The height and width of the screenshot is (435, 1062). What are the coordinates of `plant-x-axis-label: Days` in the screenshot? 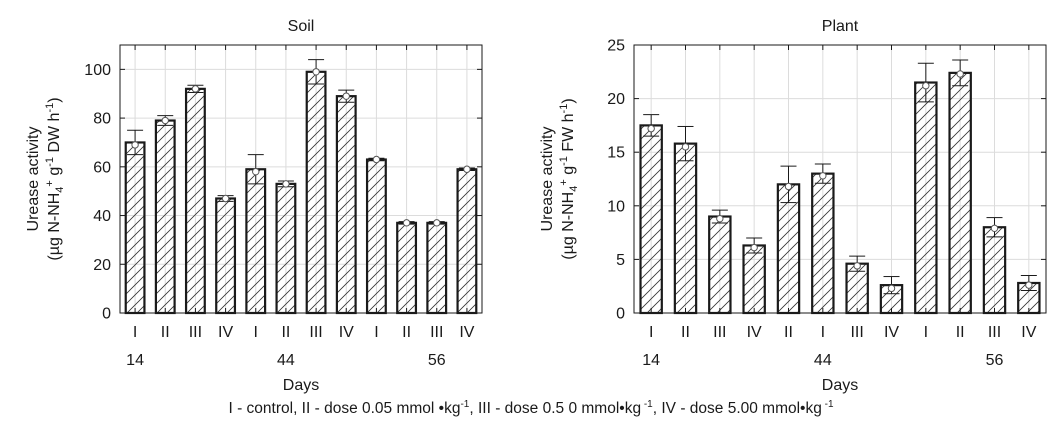 It's located at (840, 385).